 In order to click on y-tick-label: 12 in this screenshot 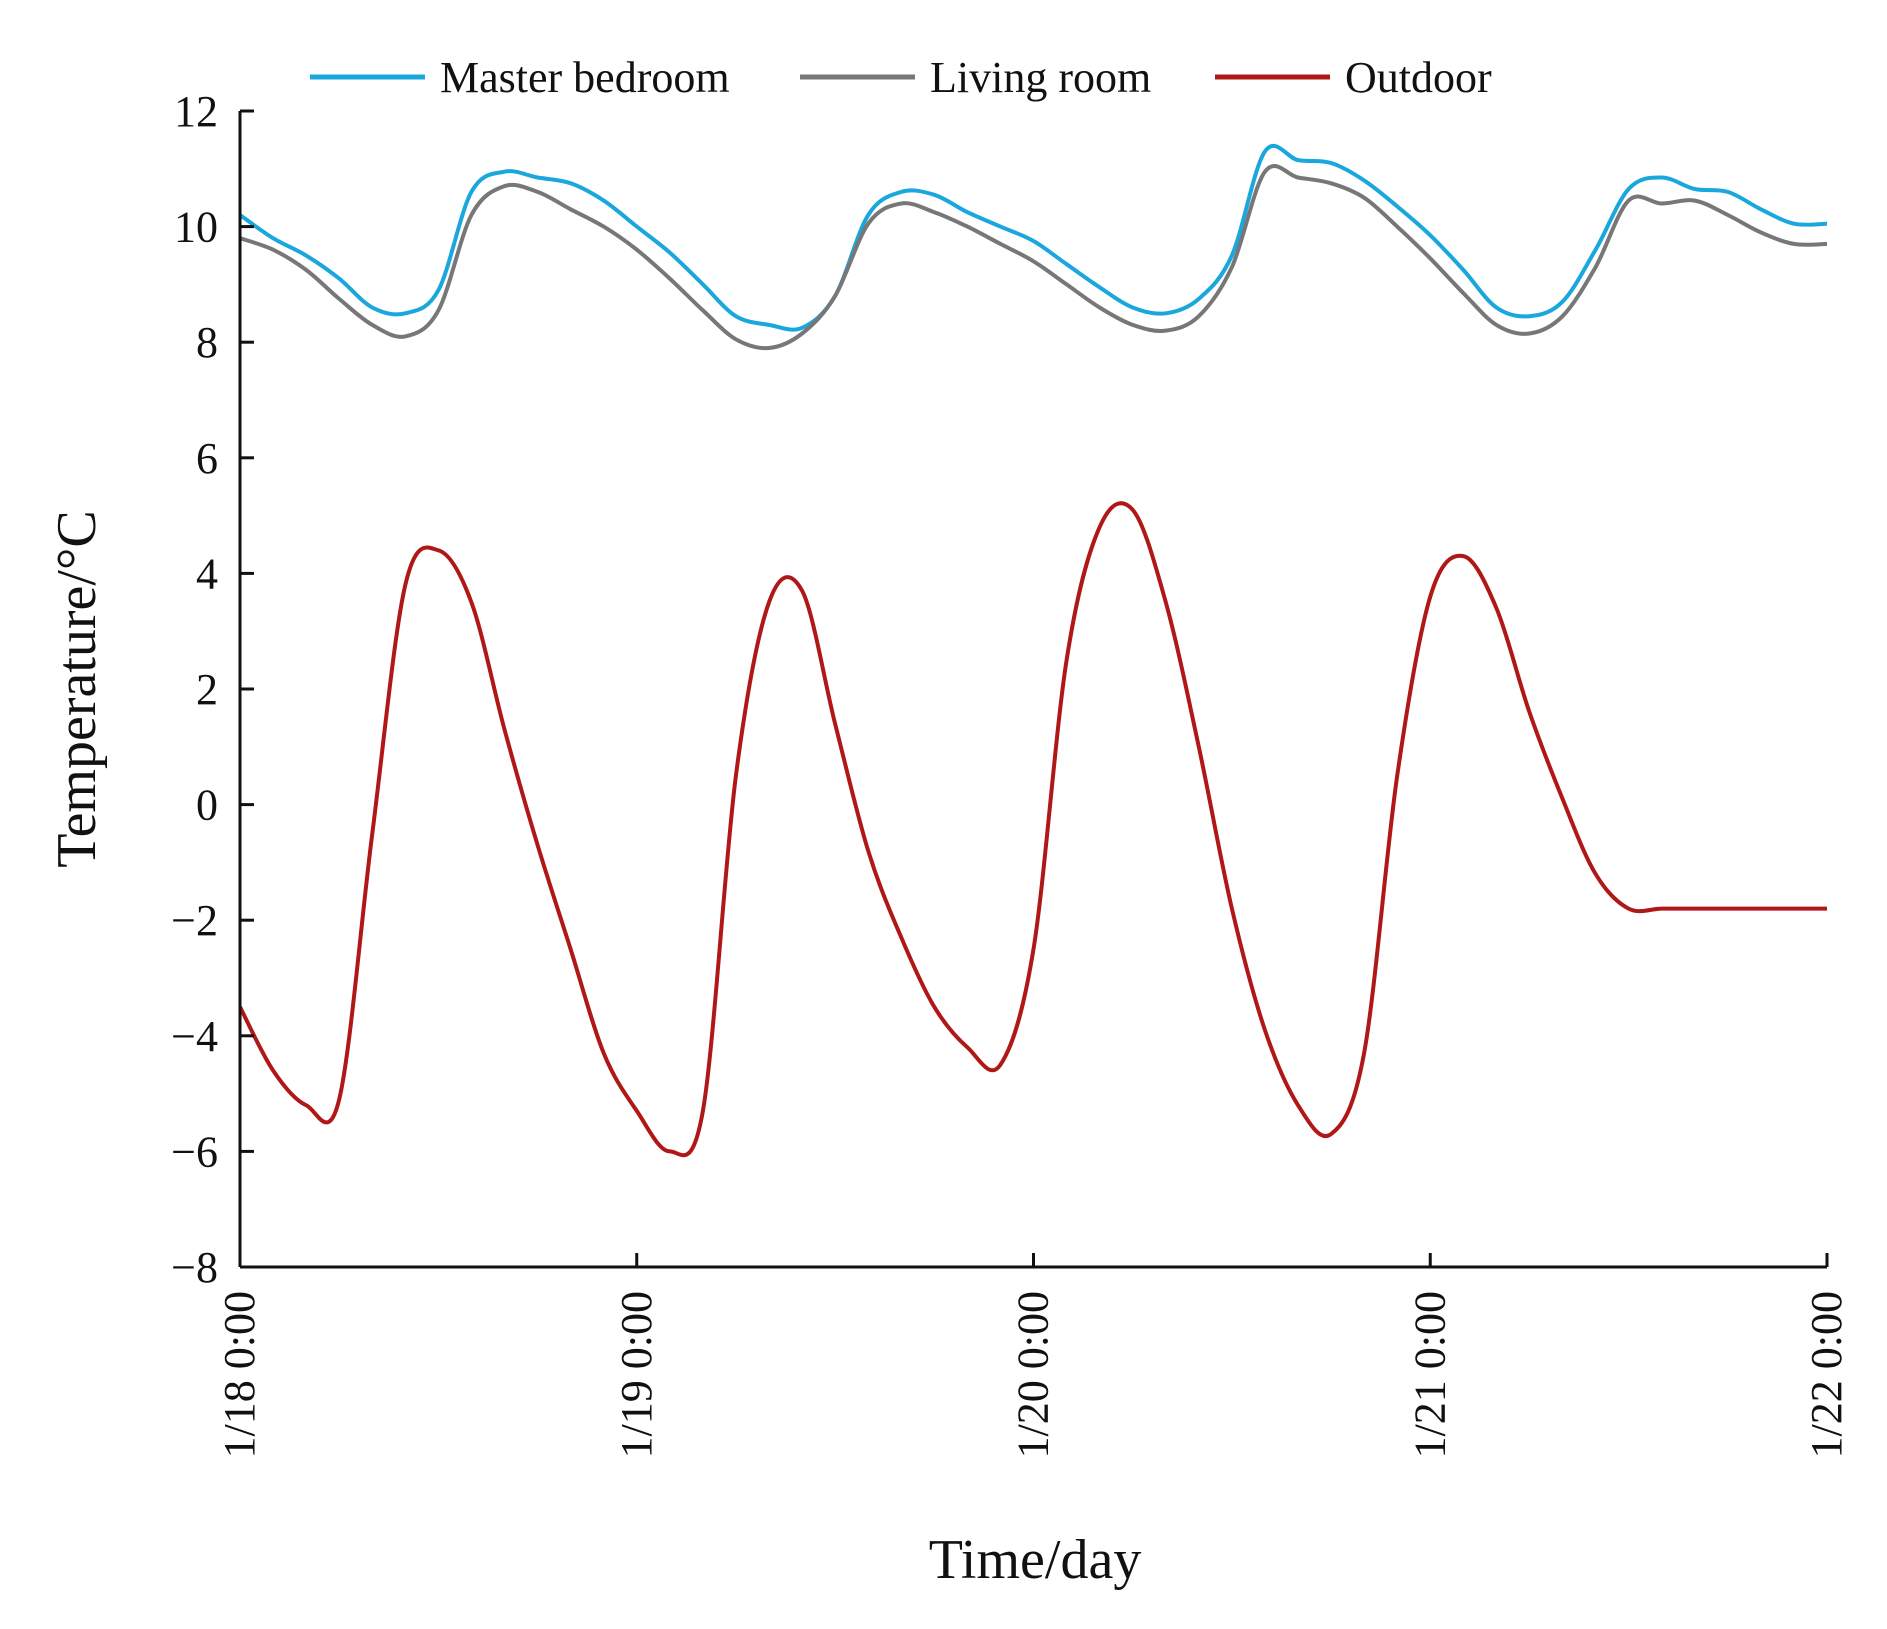, I will do `click(196, 111)`.